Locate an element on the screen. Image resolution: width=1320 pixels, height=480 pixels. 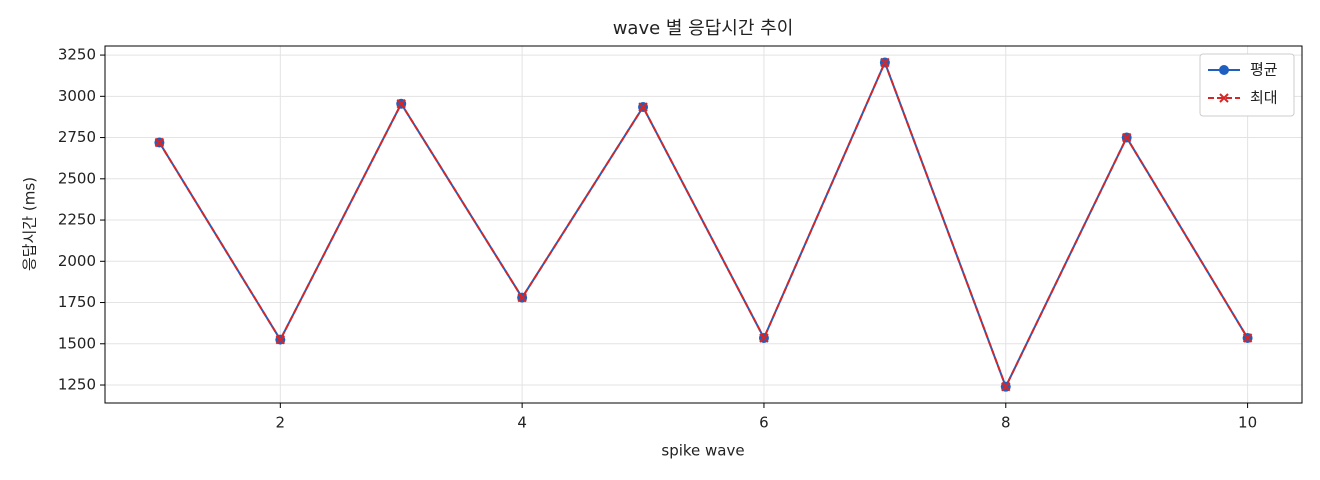
y-tick-label: 3250 is located at coordinates (77, 55).